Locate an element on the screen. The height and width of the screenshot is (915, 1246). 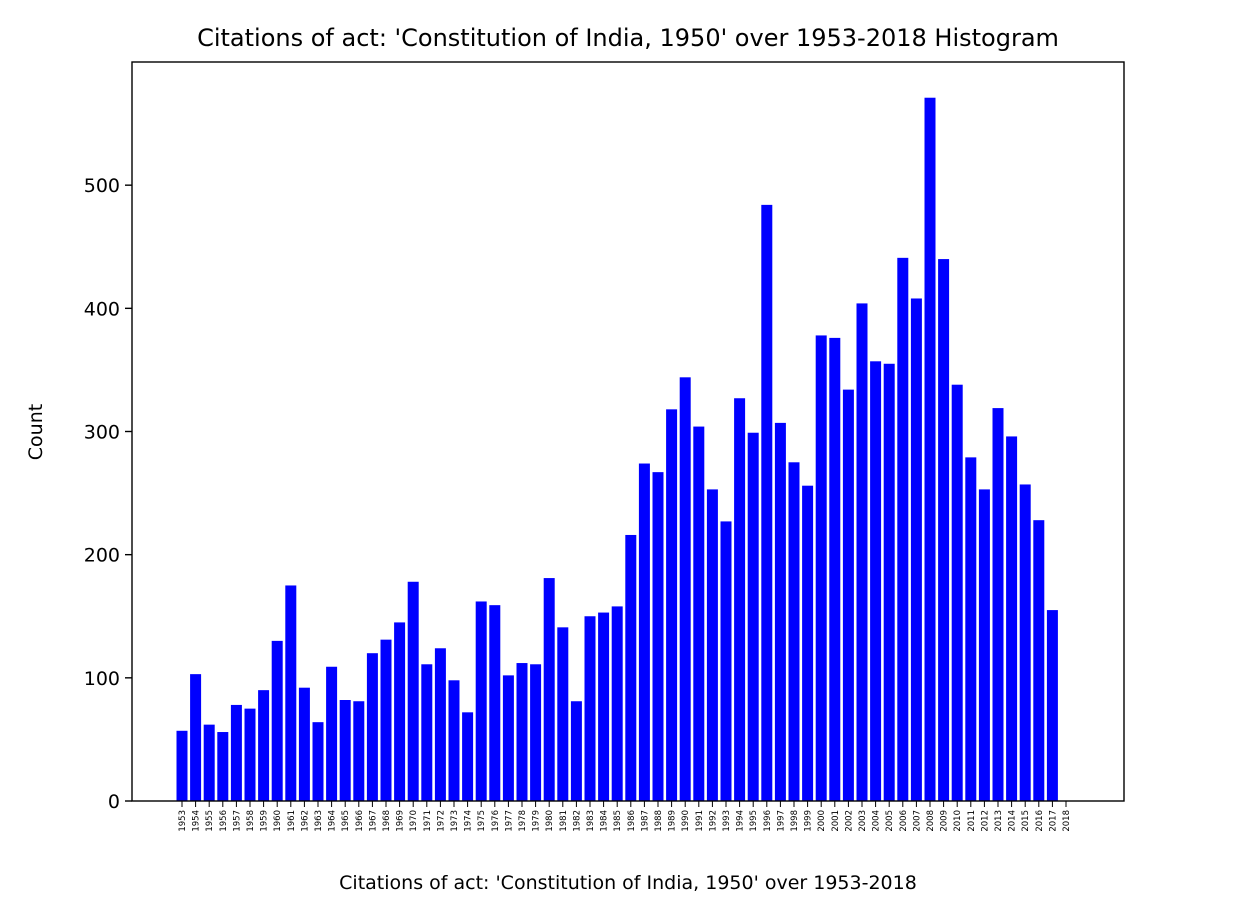
x-tick-label: 1979 is located at coordinates (537, 821).